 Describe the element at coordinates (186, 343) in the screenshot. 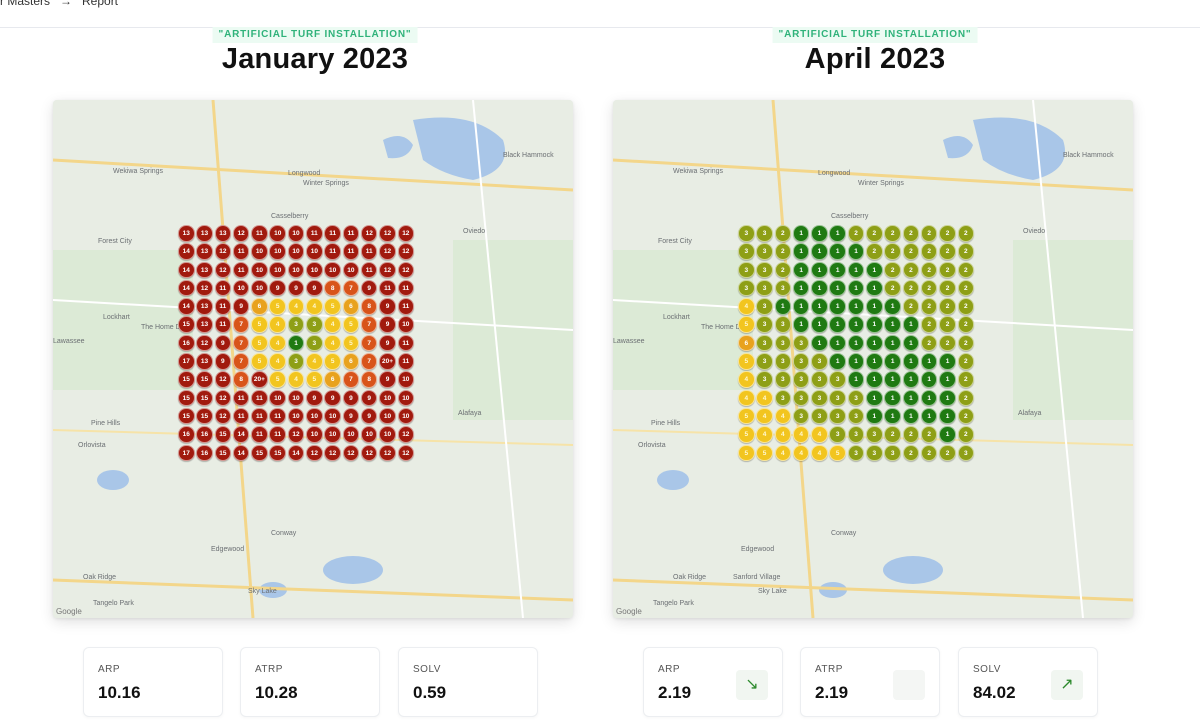

I see `rank-pin: 16` at that location.